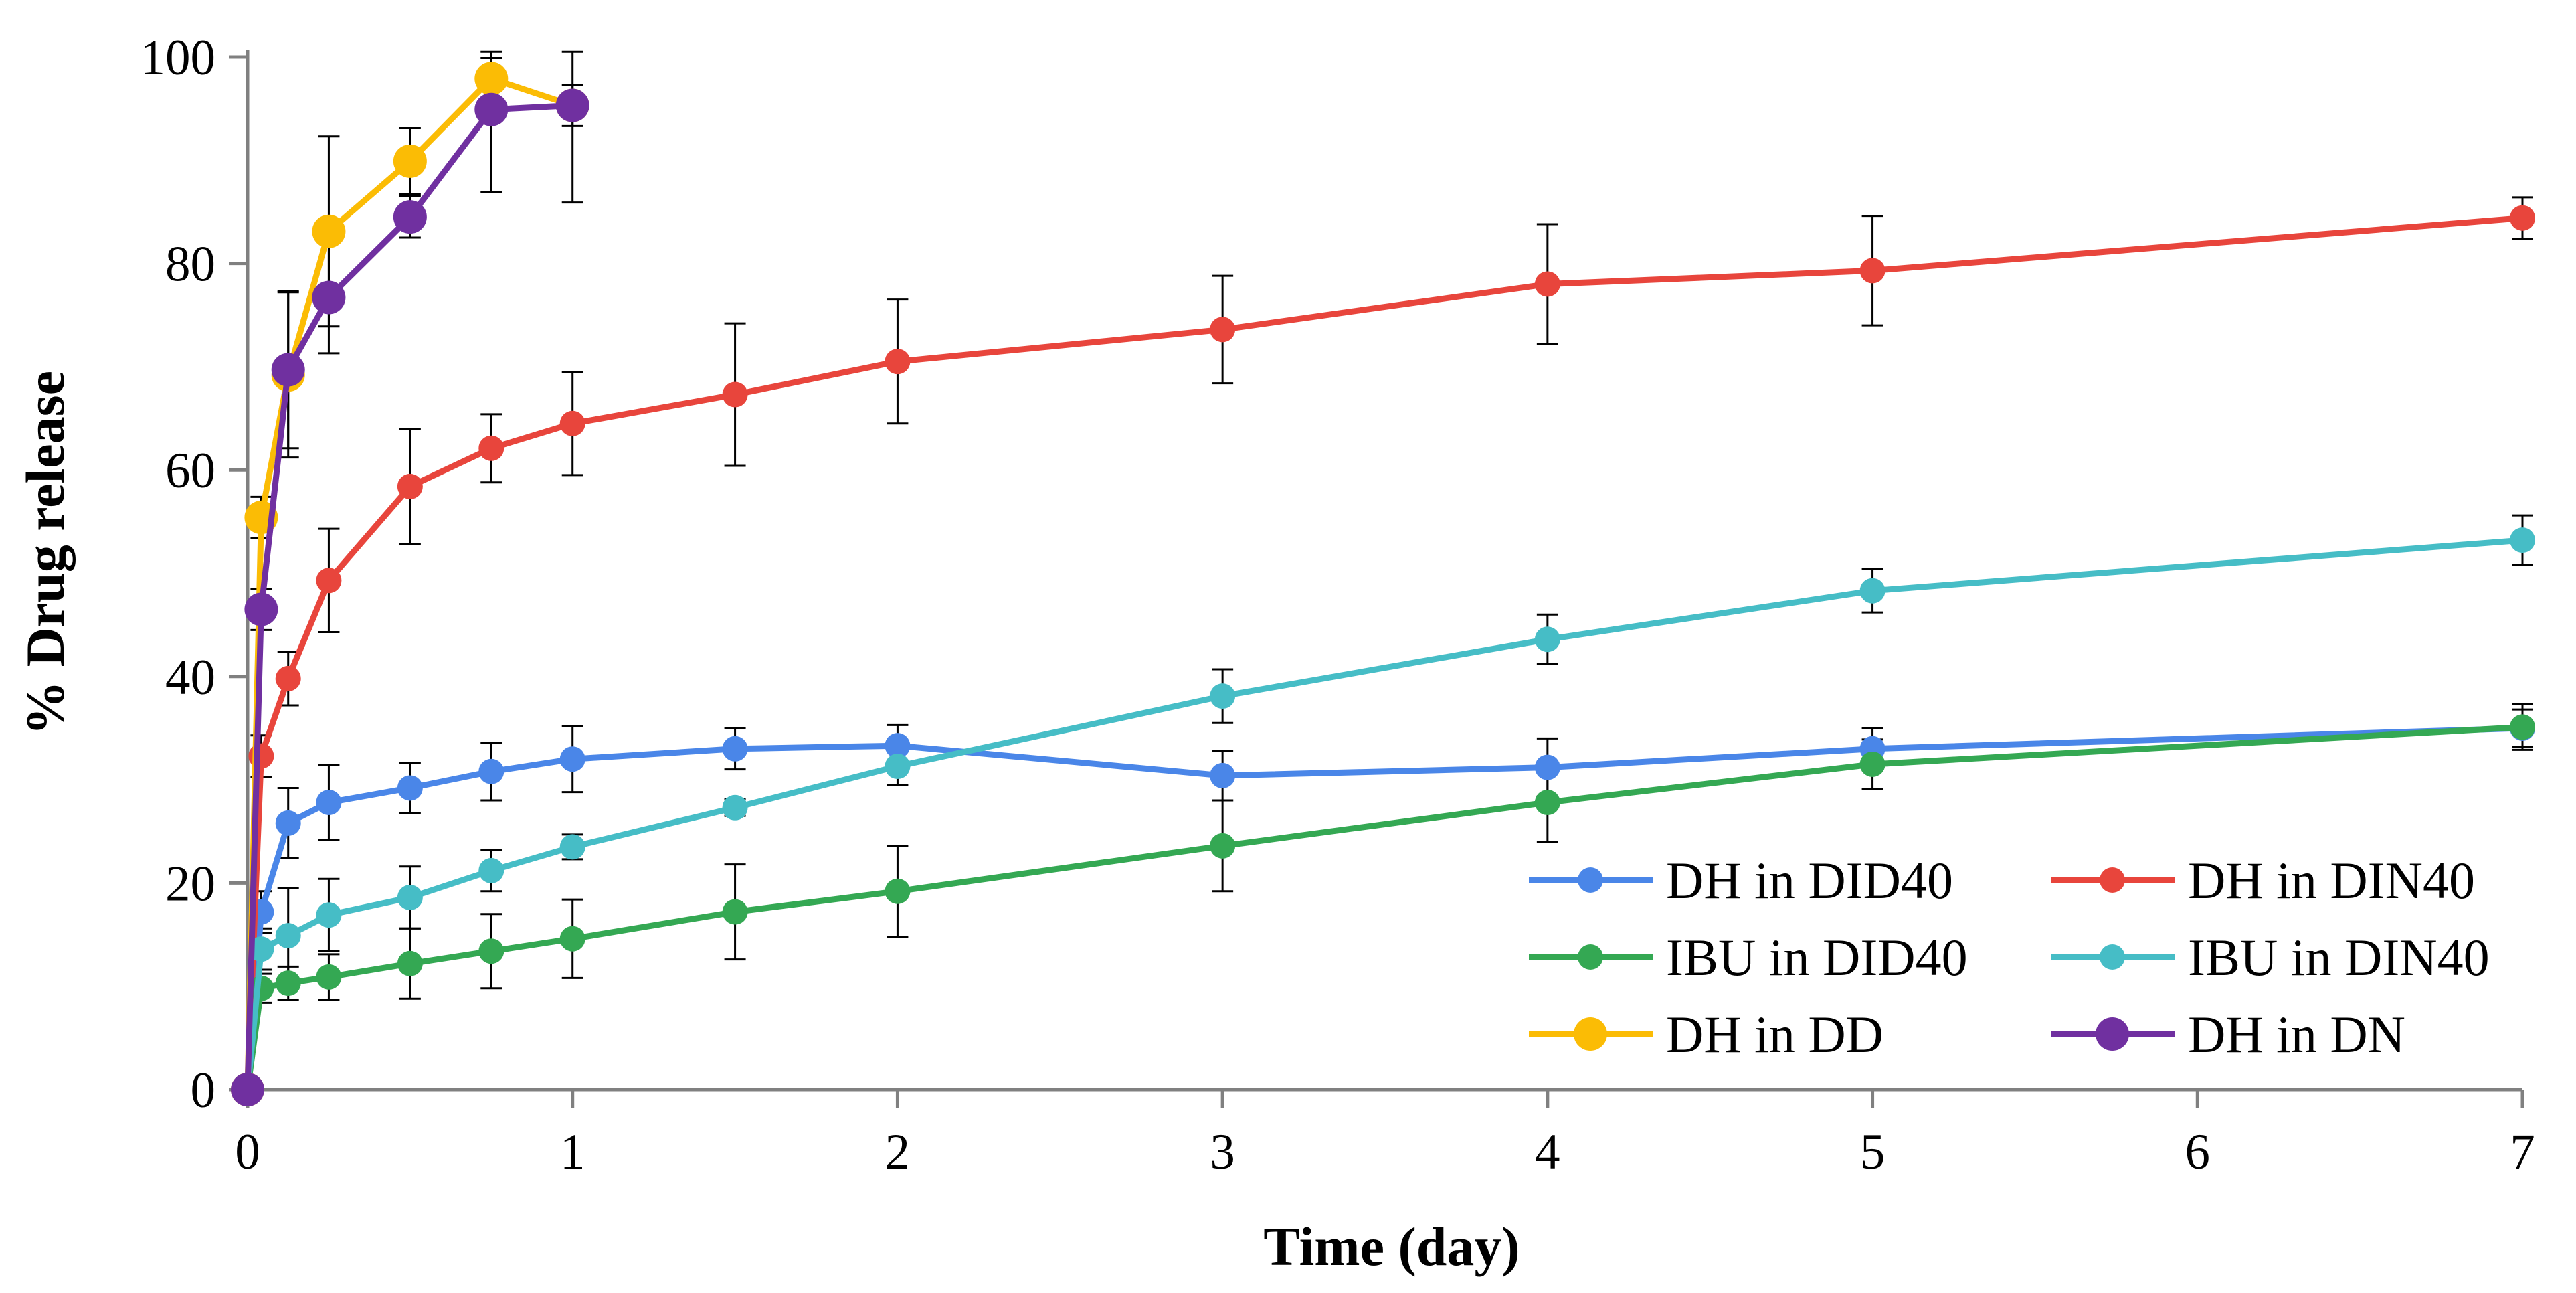 The image size is (2576, 1293). I want to click on y-axis-title: % Drug release, so click(46, 553).